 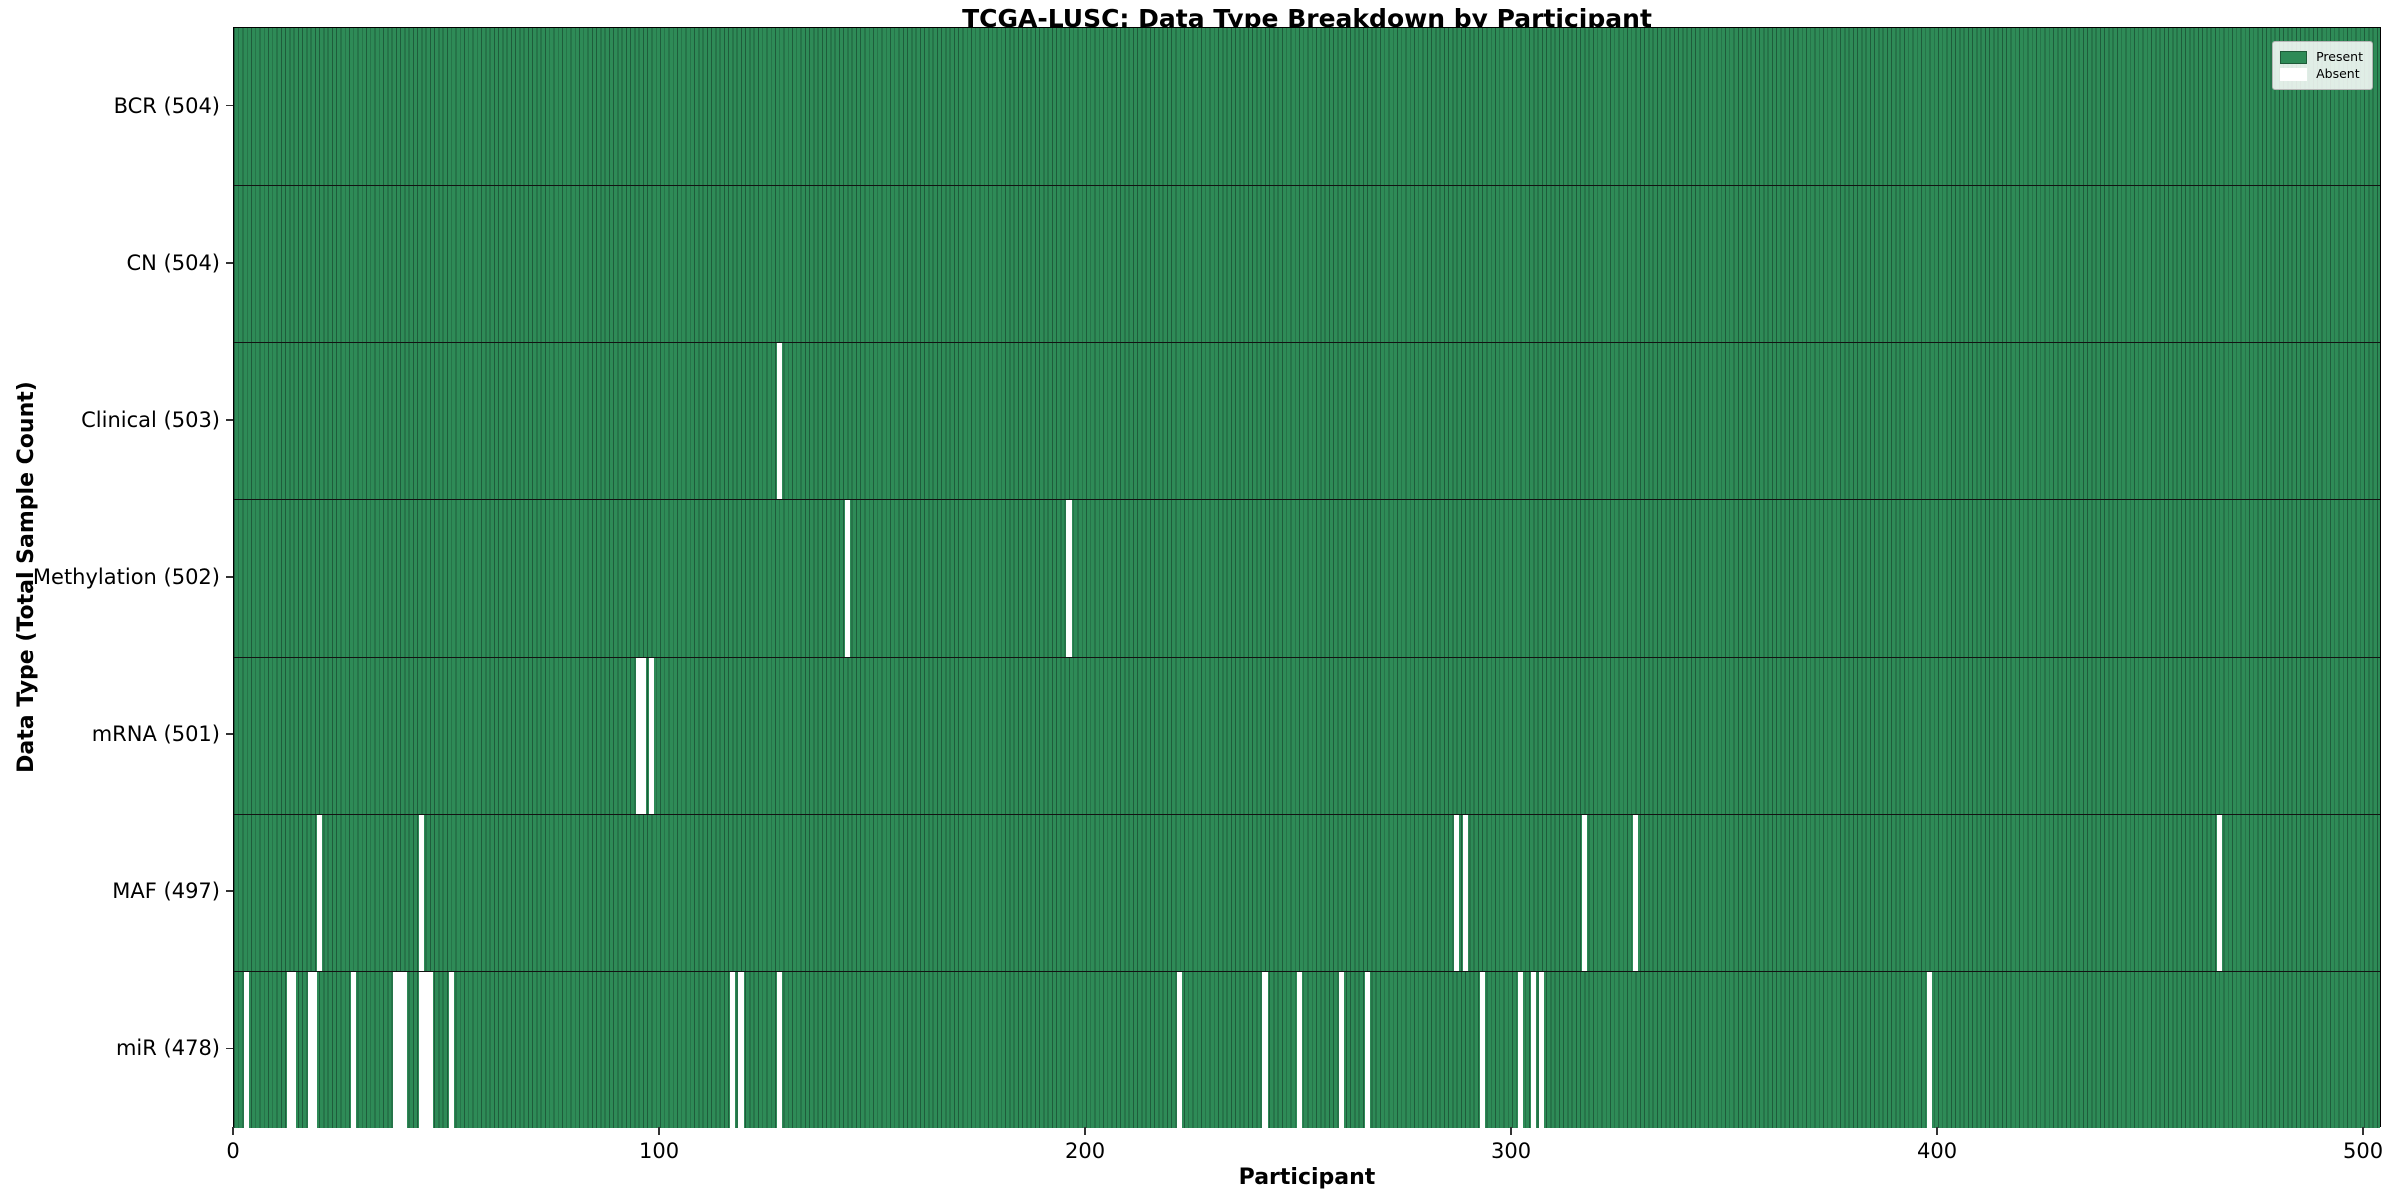 What do you see at coordinates (126, 577) in the screenshot?
I see `y-tick-label-methylation: Methylation (502)` at bounding box center [126, 577].